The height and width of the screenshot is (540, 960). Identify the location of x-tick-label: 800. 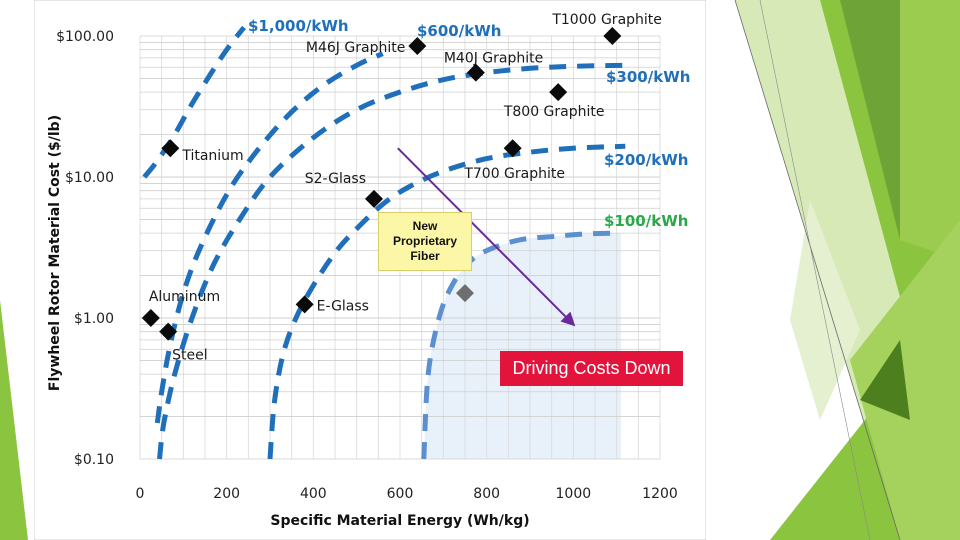
(486, 494).